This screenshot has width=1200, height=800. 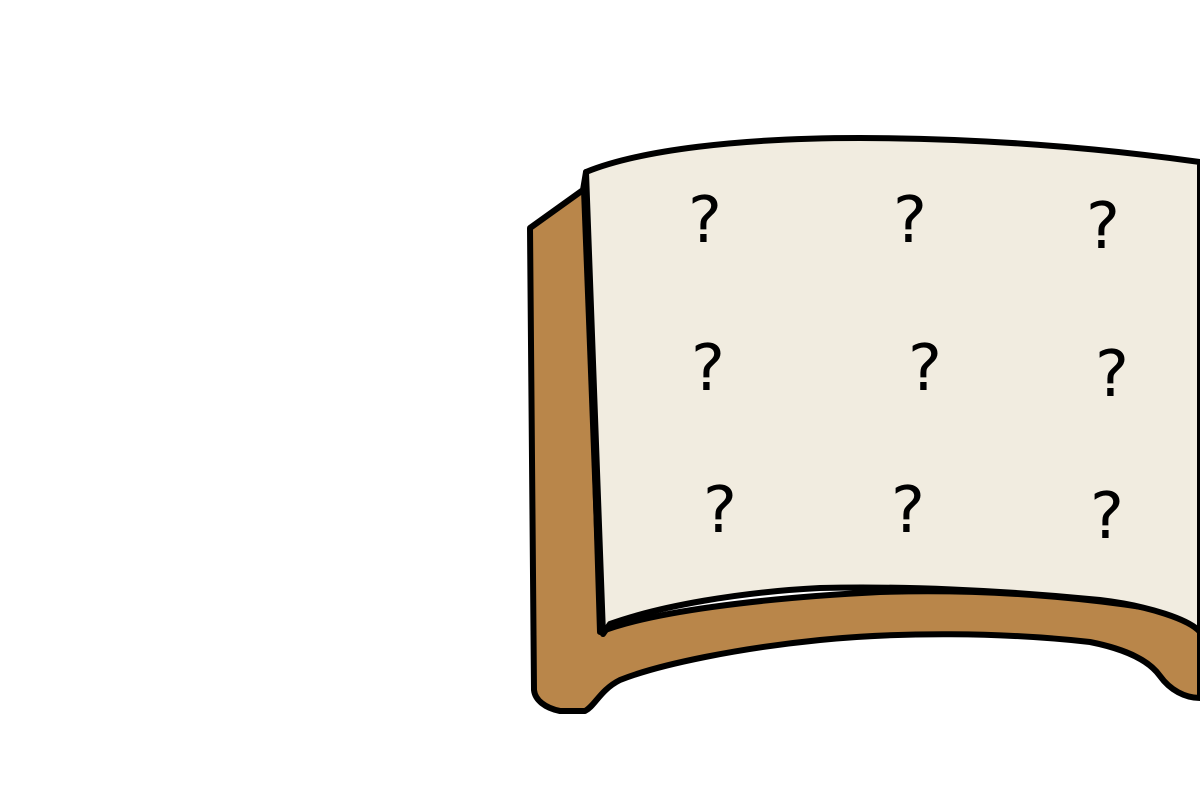 I want to click on question-mark-3-2: ?, so click(x=908, y=511).